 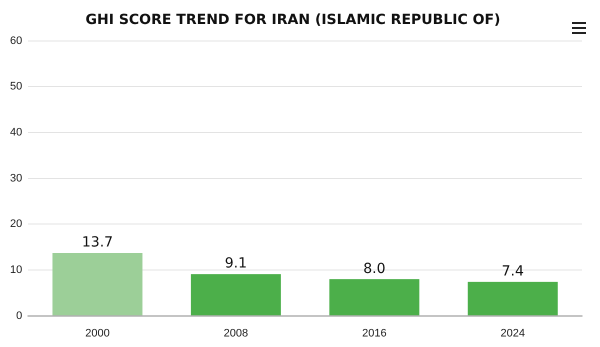 I want to click on x-tick-label: 2000, so click(x=97, y=333).